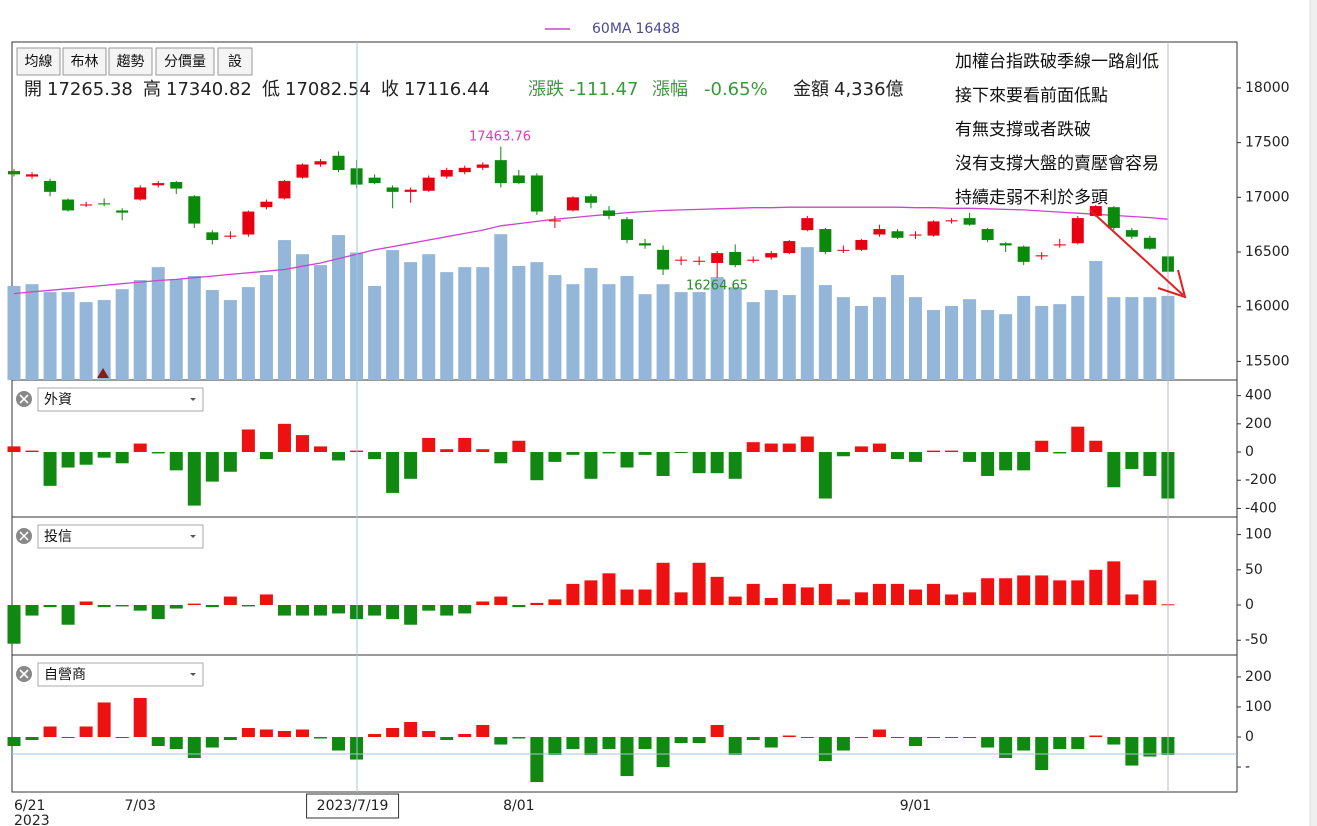  I want to click on peak-label: 17463.76, so click(500, 137).